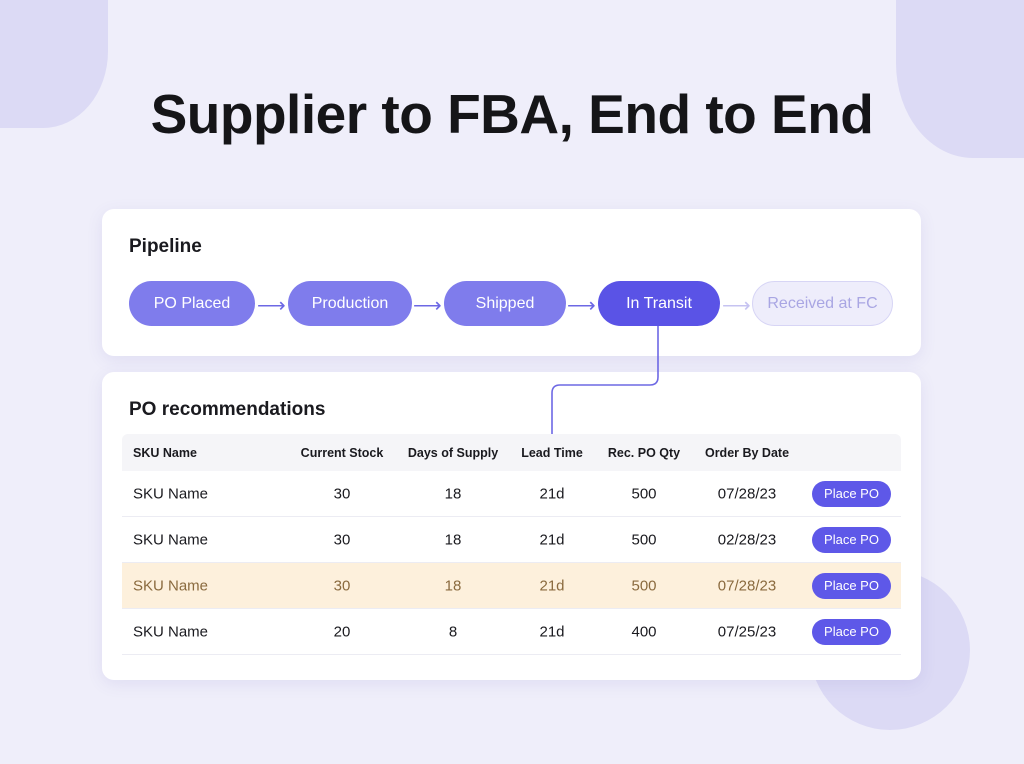  Describe the element at coordinates (453, 452) in the screenshot. I see `col-days-of-supply: Days of Supply` at that location.